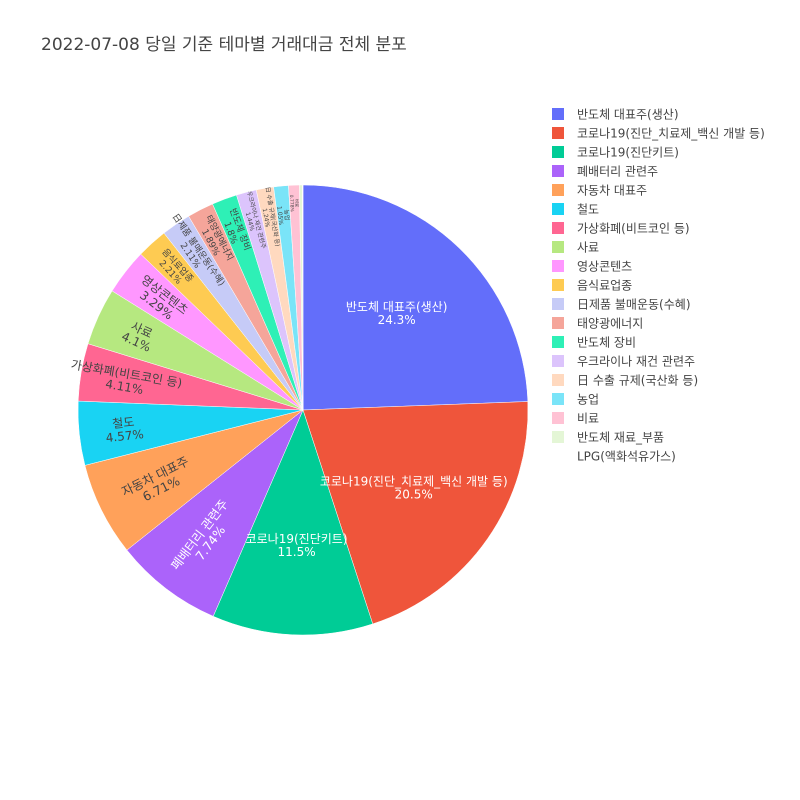 This screenshot has width=800, height=800. What do you see at coordinates (633, 229) in the screenshot?
I see `legend-label: 가상화폐(비트코인 등)` at bounding box center [633, 229].